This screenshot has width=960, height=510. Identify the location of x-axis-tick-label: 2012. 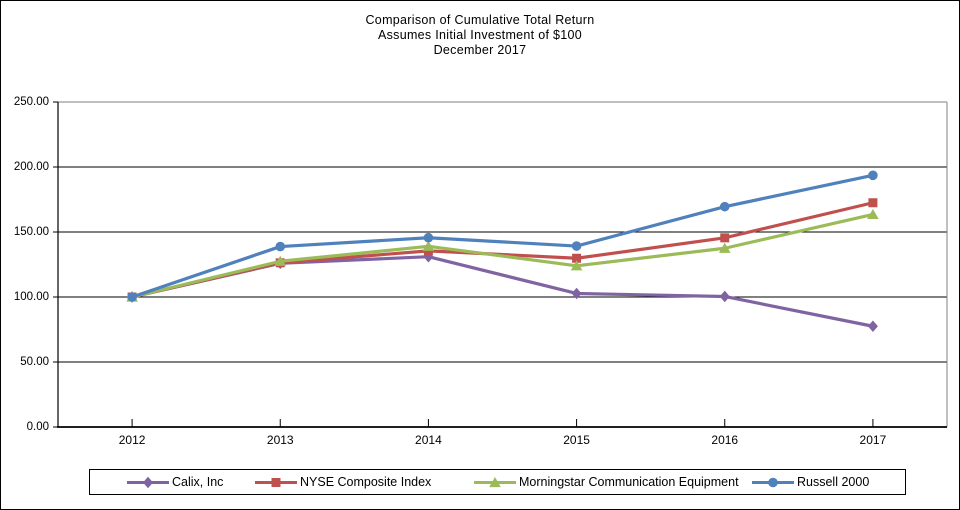
(132, 440).